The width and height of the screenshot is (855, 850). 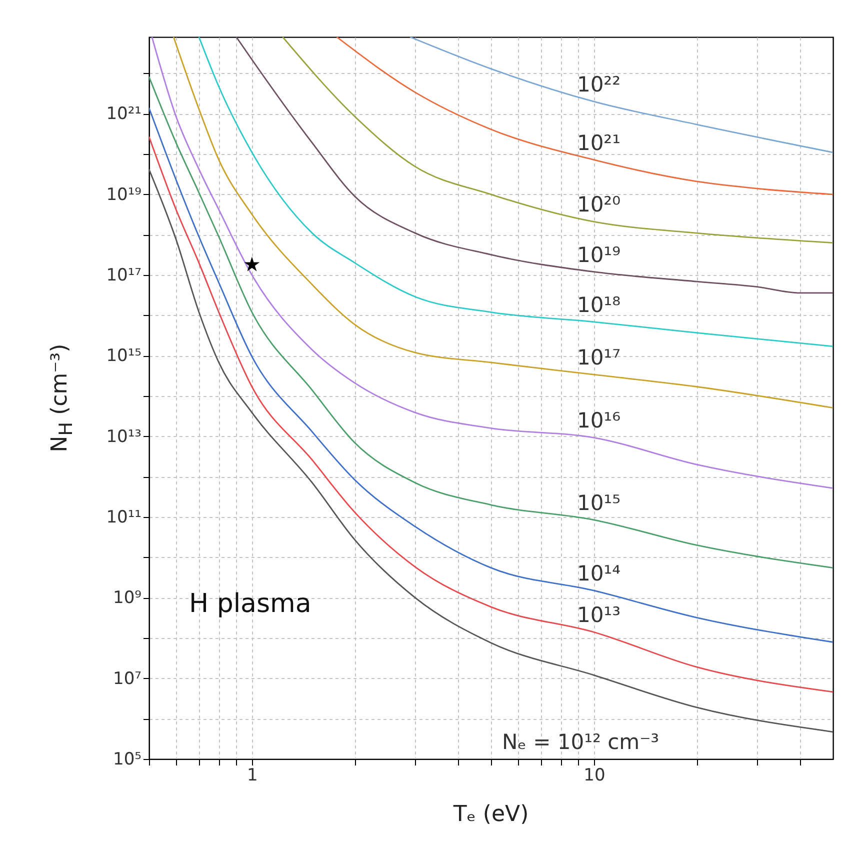 I want to click on series-label: 10¹⁴, so click(x=598, y=574).